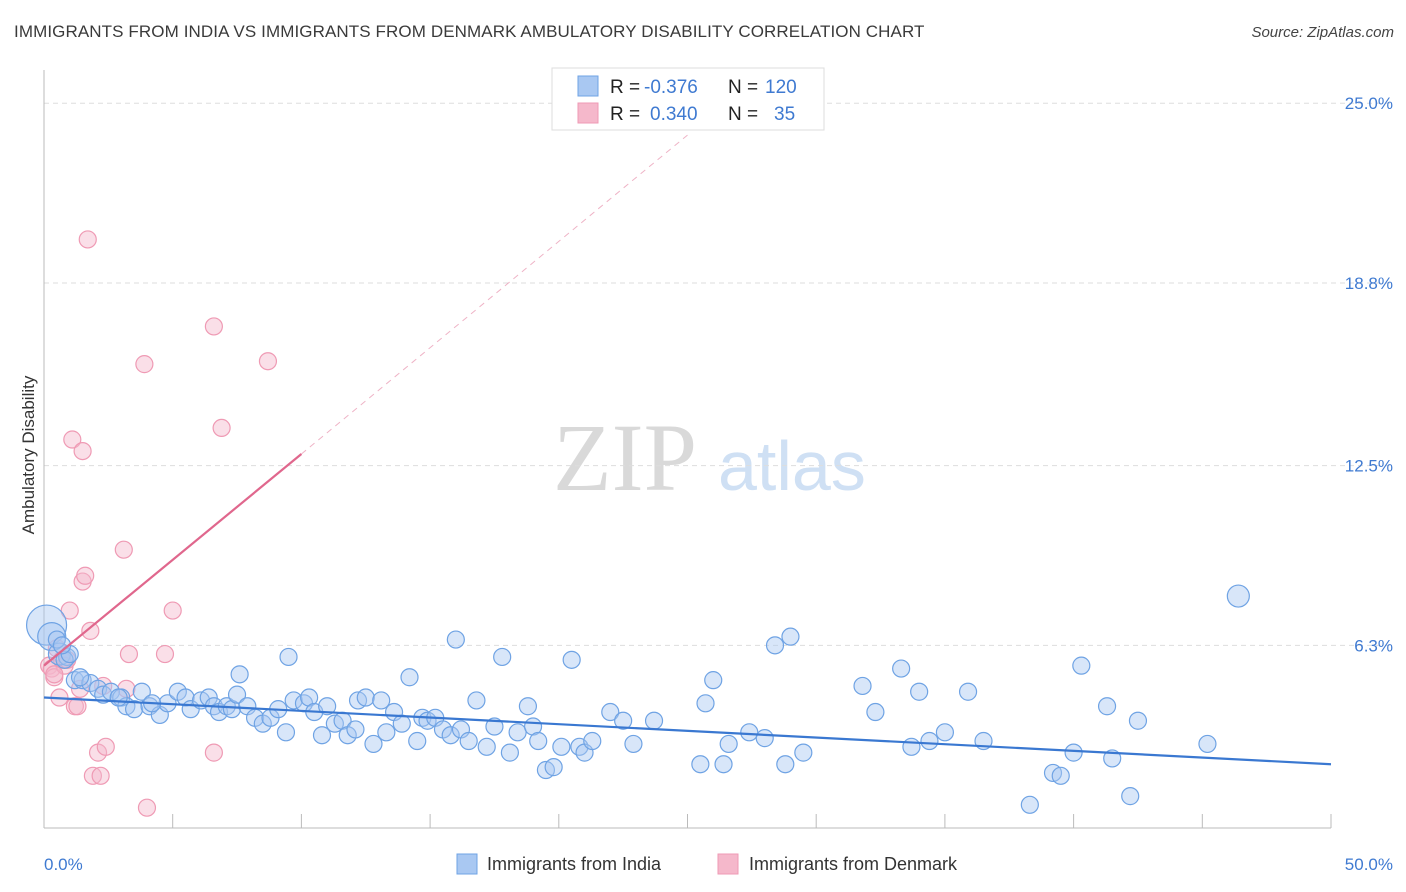  What do you see at coordinates (625, 87) in the screenshot?
I see `legend-r-label-india: R =` at bounding box center [625, 87].